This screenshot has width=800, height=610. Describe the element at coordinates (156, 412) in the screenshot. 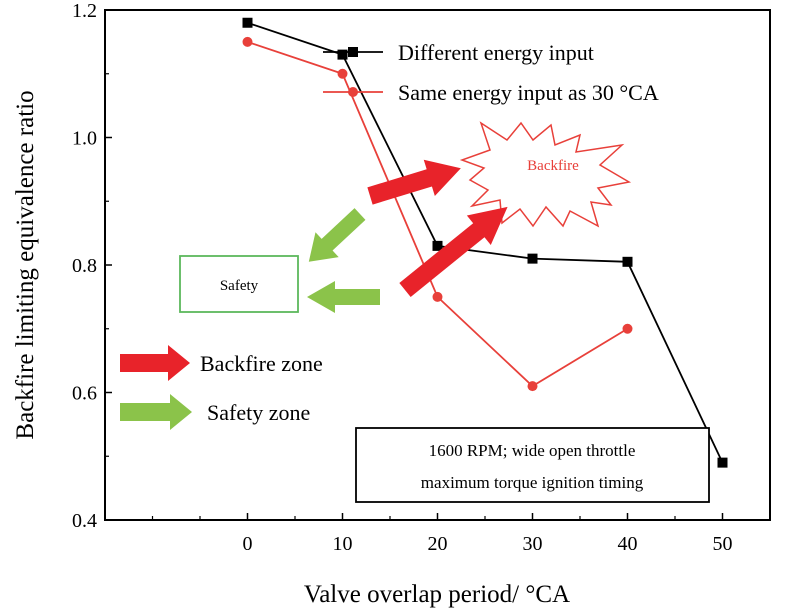

I see `zone-legend-safety-arrow` at that location.